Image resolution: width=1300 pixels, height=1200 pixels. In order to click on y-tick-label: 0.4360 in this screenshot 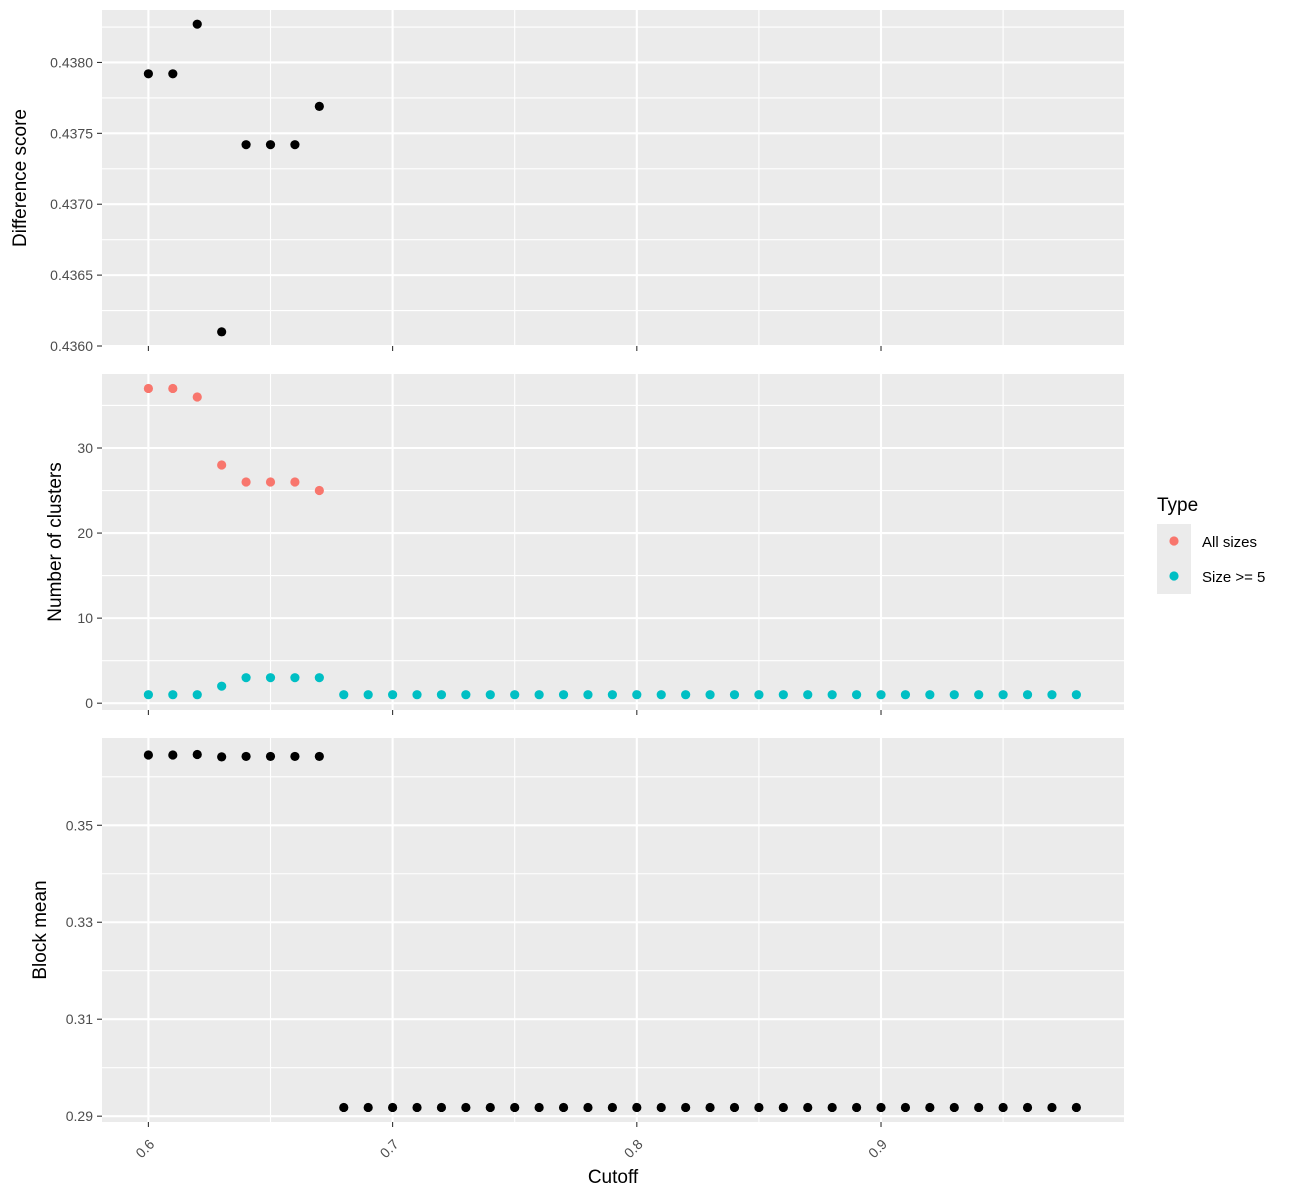, I will do `click(71, 346)`.